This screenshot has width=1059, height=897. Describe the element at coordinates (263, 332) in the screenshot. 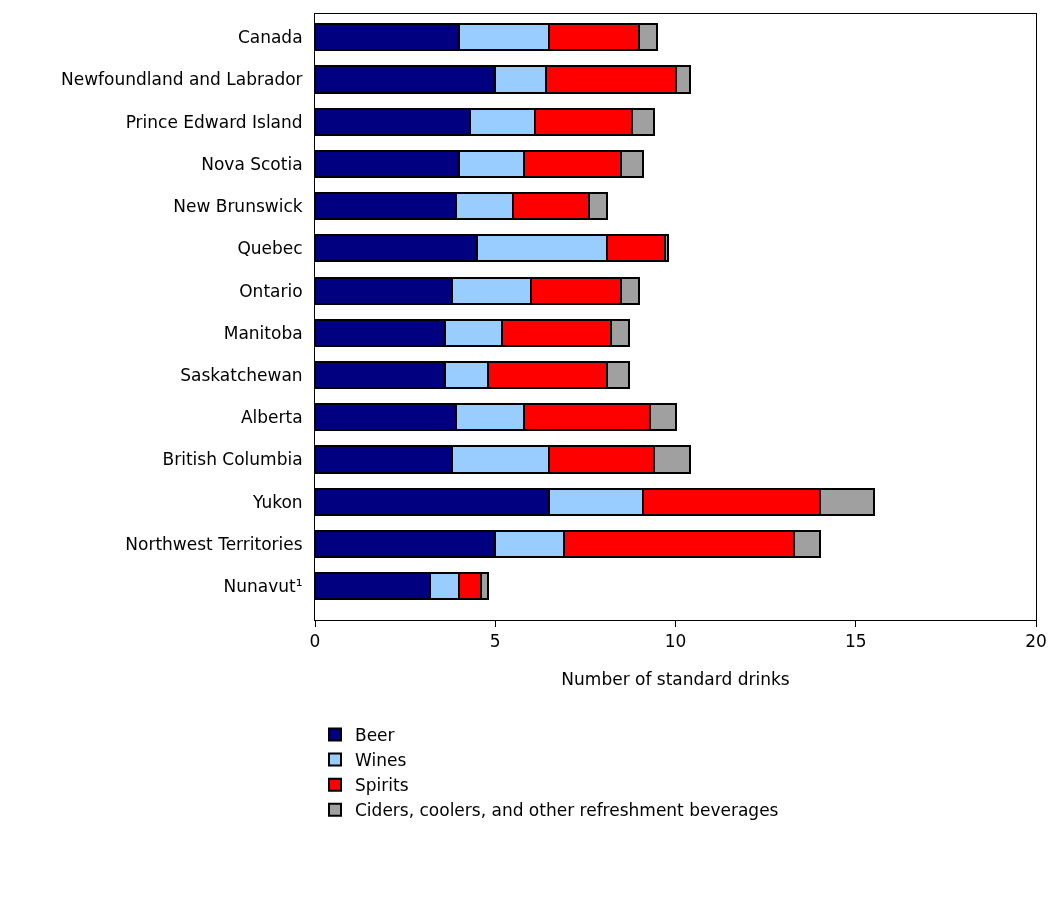

I see `y-tick-label: Manitoba` at that location.